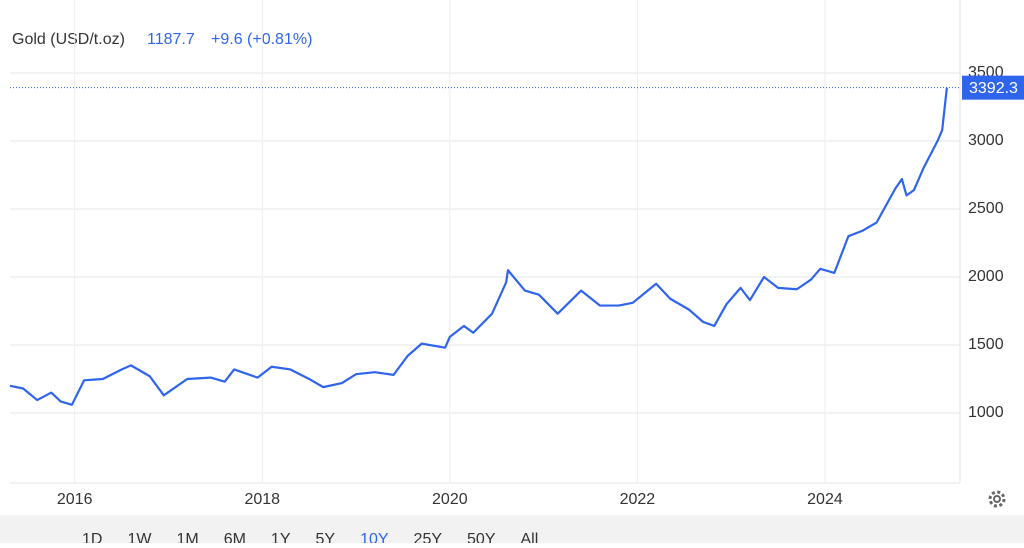 This screenshot has height=548, width=1024. Describe the element at coordinates (326, 539) in the screenshot. I see `range-button: 5Y` at that location.